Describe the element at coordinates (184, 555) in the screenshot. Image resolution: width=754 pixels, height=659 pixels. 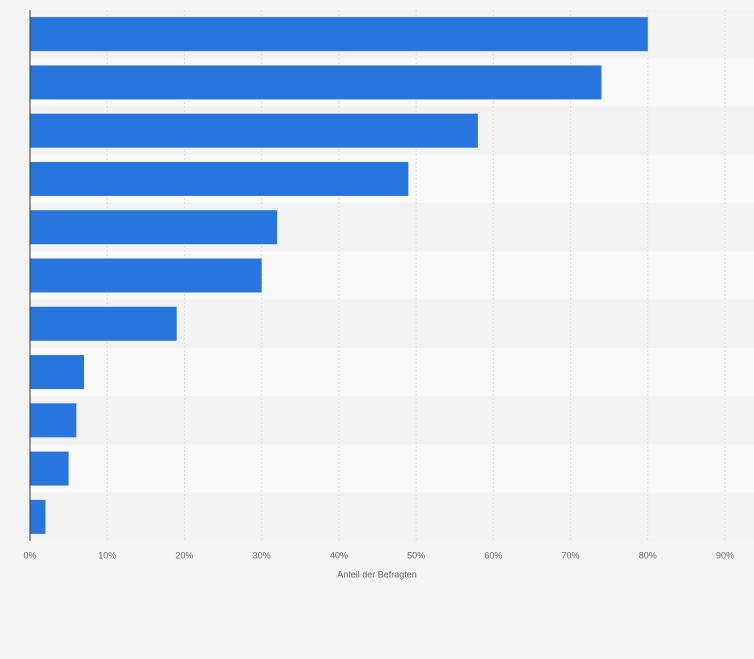
I see `x-tick-label: 20%` at that location.